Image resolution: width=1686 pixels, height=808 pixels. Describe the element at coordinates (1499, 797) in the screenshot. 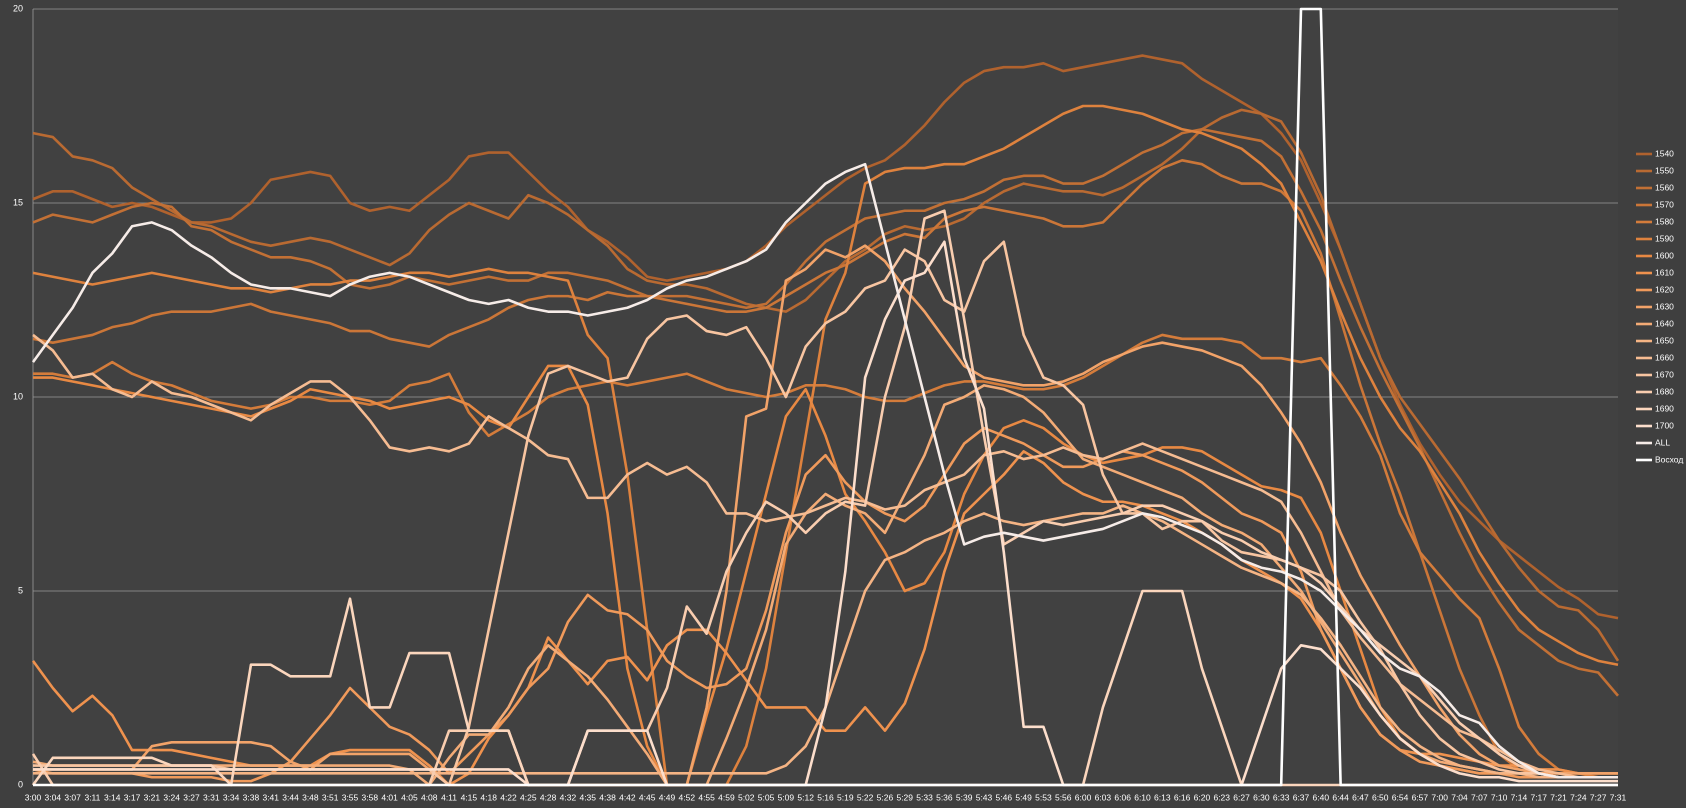

I see `x-tick-label: 7:10` at that location.